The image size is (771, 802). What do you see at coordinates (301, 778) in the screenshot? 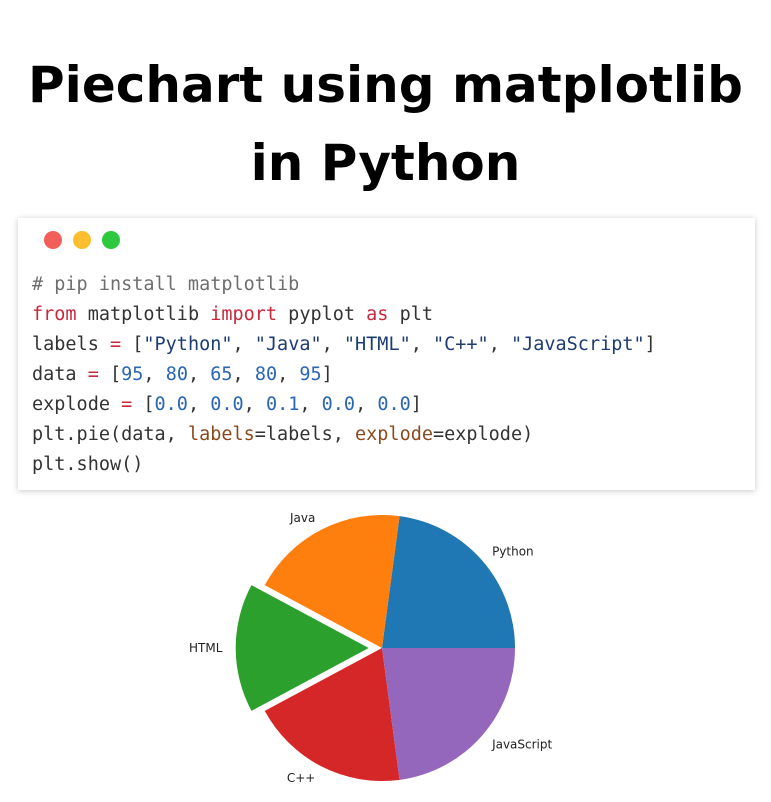
I see `pie-label-c-: C++` at bounding box center [301, 778].